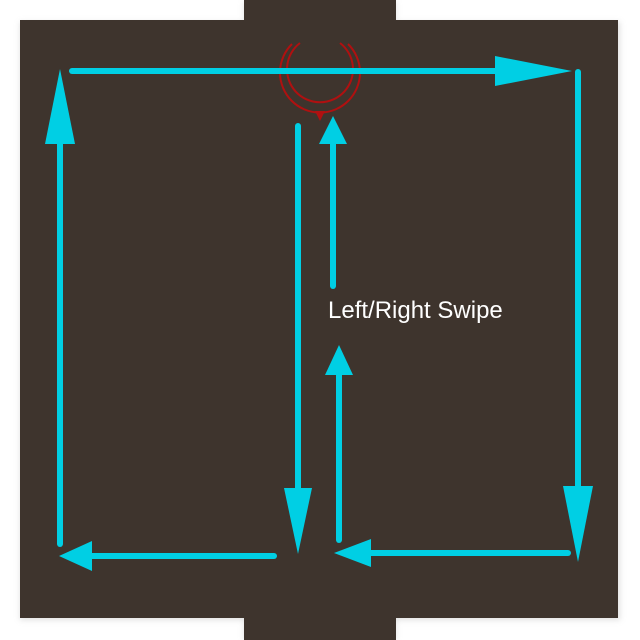 The height and width of the screenshot is (640, 640). What do you see at coordinates (452, 553) in the screenshot?
I see `bottom-right-swipe-arrow` at bounding box center [452, 553].